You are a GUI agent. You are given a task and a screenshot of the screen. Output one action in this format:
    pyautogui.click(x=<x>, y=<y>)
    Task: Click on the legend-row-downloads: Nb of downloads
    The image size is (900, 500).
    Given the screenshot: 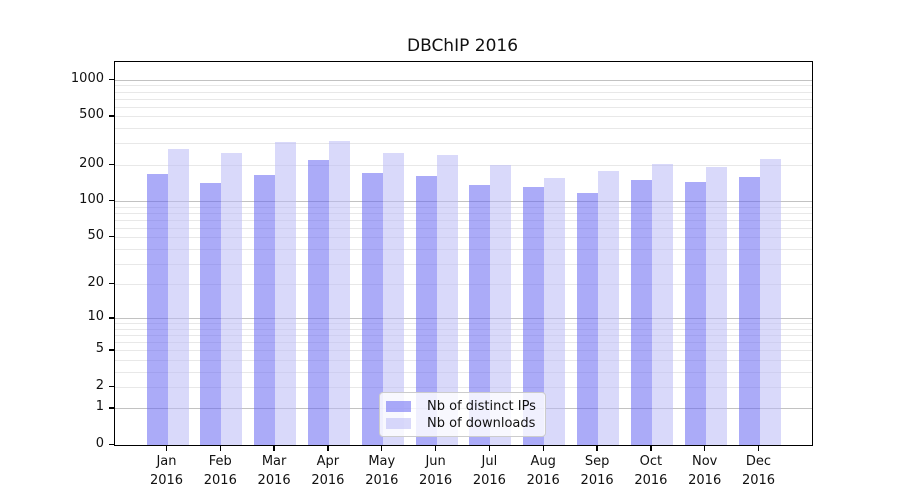 What is the action you would take?
    pyautogui.click(x=461, y=423)
    